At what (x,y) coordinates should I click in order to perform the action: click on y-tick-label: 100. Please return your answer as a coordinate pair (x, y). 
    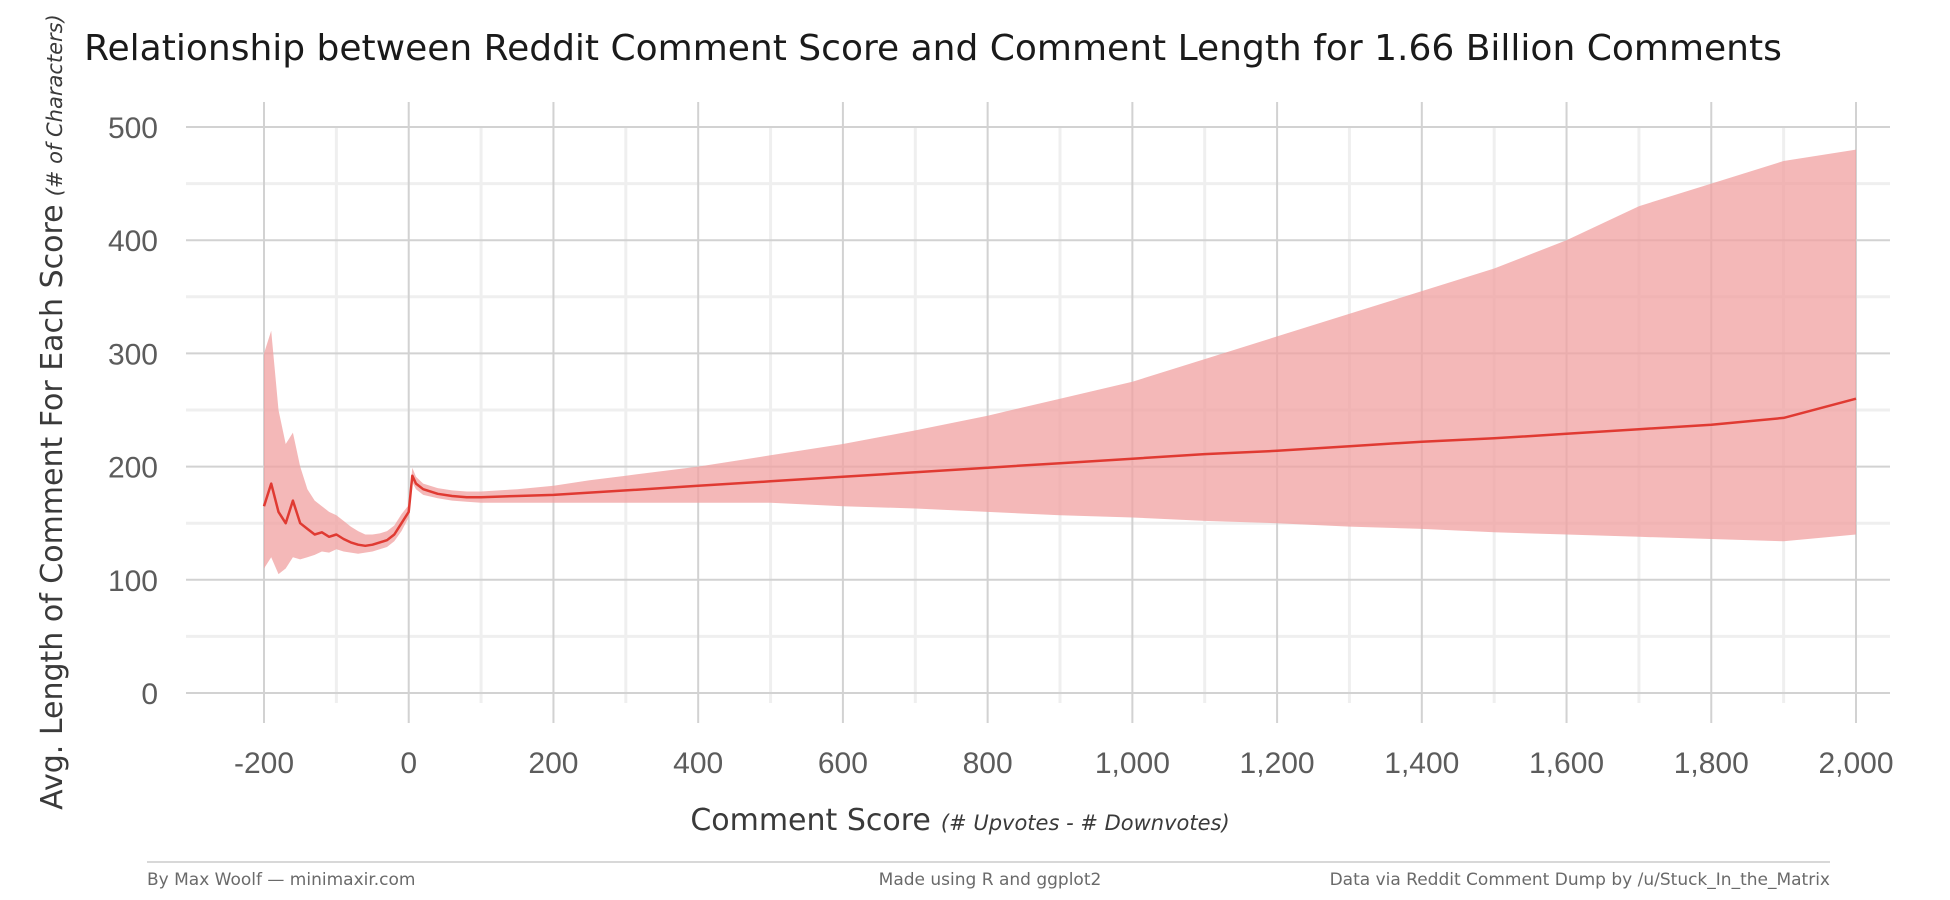
    Looking at the image, I should click on (133, 581).